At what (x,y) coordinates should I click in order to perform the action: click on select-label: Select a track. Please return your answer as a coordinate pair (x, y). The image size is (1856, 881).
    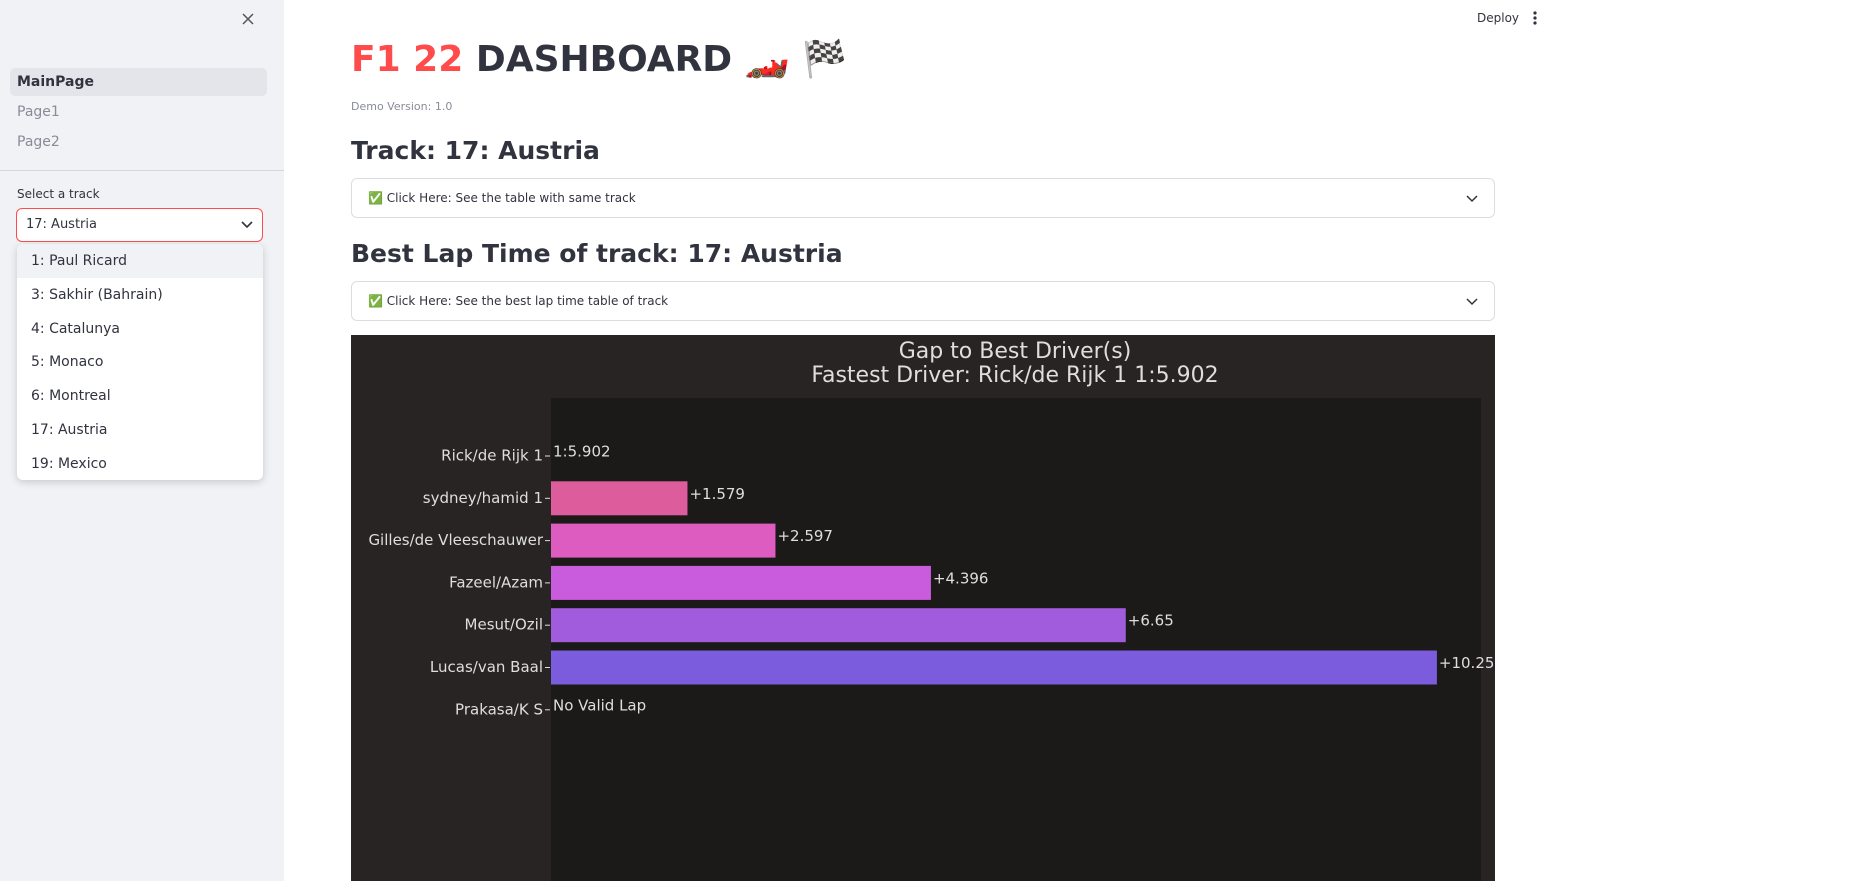
    Looking at the image, I should click on (58, 194).